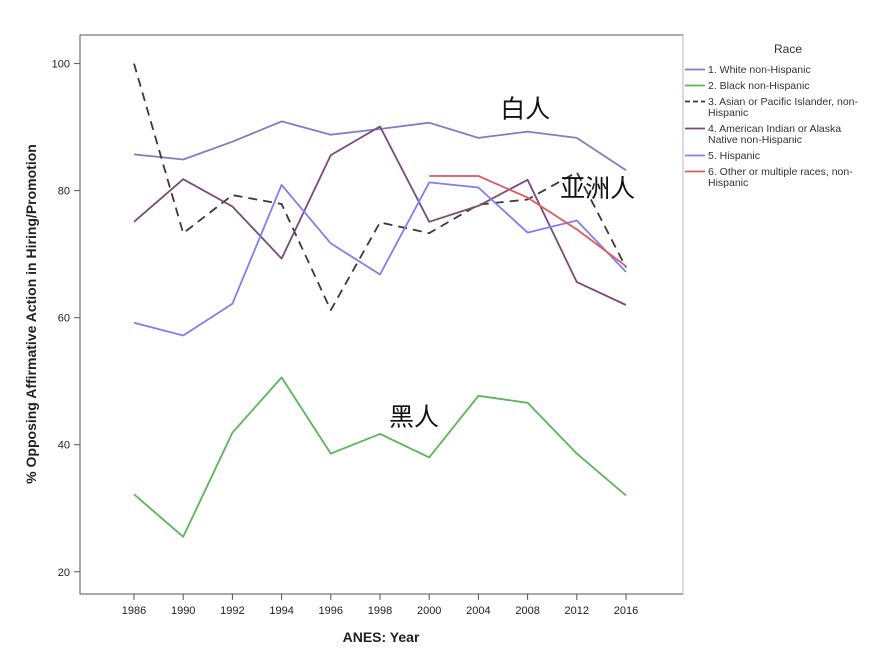 The width and height of the screenshot is (893, 672). I want to click on y-tick-label: 20, so click(64, 573).